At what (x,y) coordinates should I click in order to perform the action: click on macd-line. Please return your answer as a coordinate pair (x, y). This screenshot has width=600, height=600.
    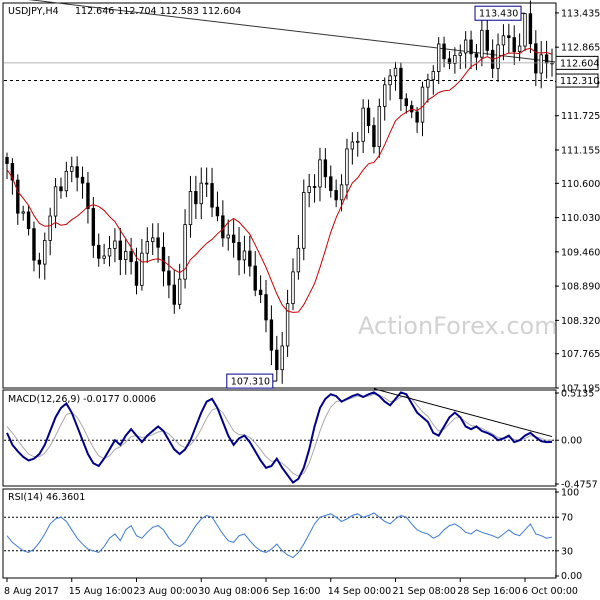
    Looking at the image, I should click on (279, 437).